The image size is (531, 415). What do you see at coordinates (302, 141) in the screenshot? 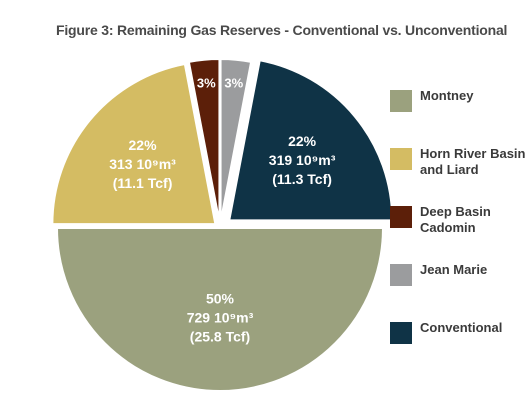
I see `slice-label-conventional-percent: 22%` at bounding box center [302, 141].